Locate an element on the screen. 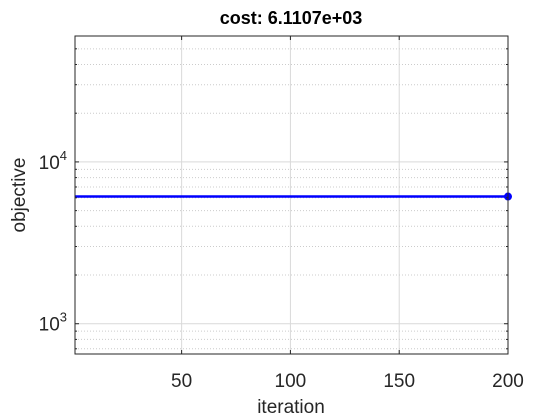  x-tick-label: 150 is located at coordinates (399, 381).